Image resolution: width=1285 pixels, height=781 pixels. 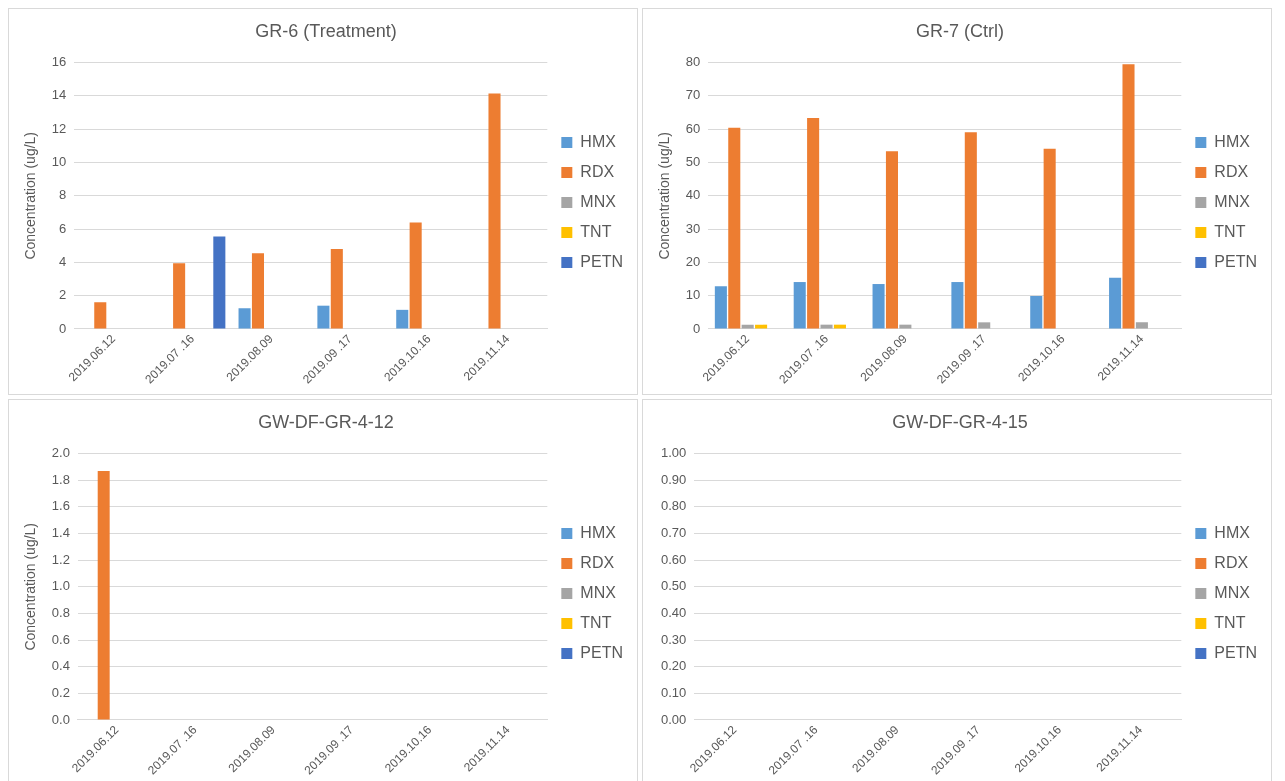 I want to click on y-tick-label: 50, so click(x=693, y=162).